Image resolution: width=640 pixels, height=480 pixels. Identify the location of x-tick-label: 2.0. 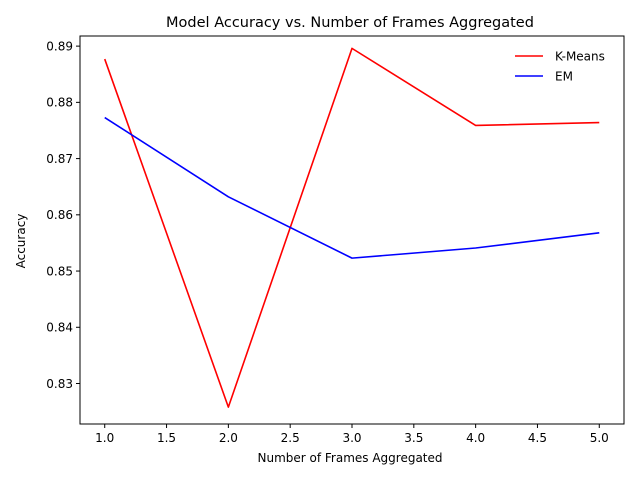
(228, 438).